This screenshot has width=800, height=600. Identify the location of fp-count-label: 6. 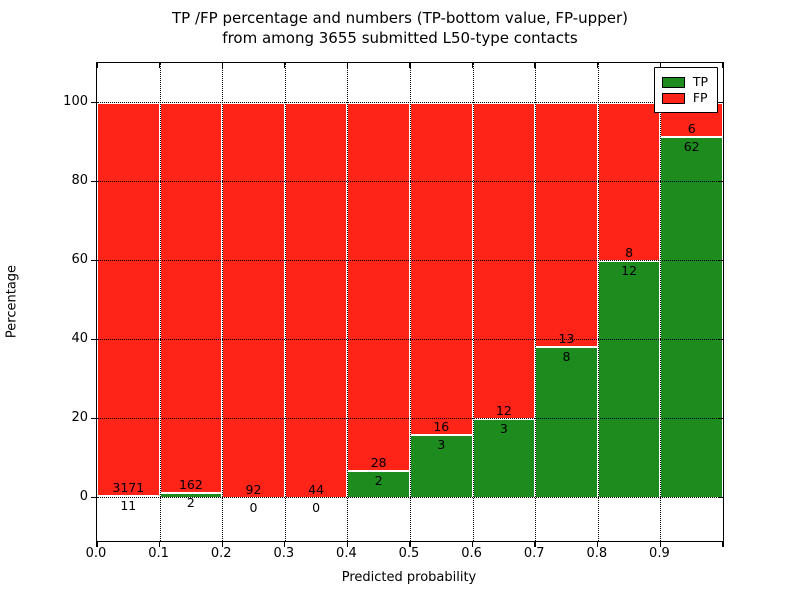
(691, 129).